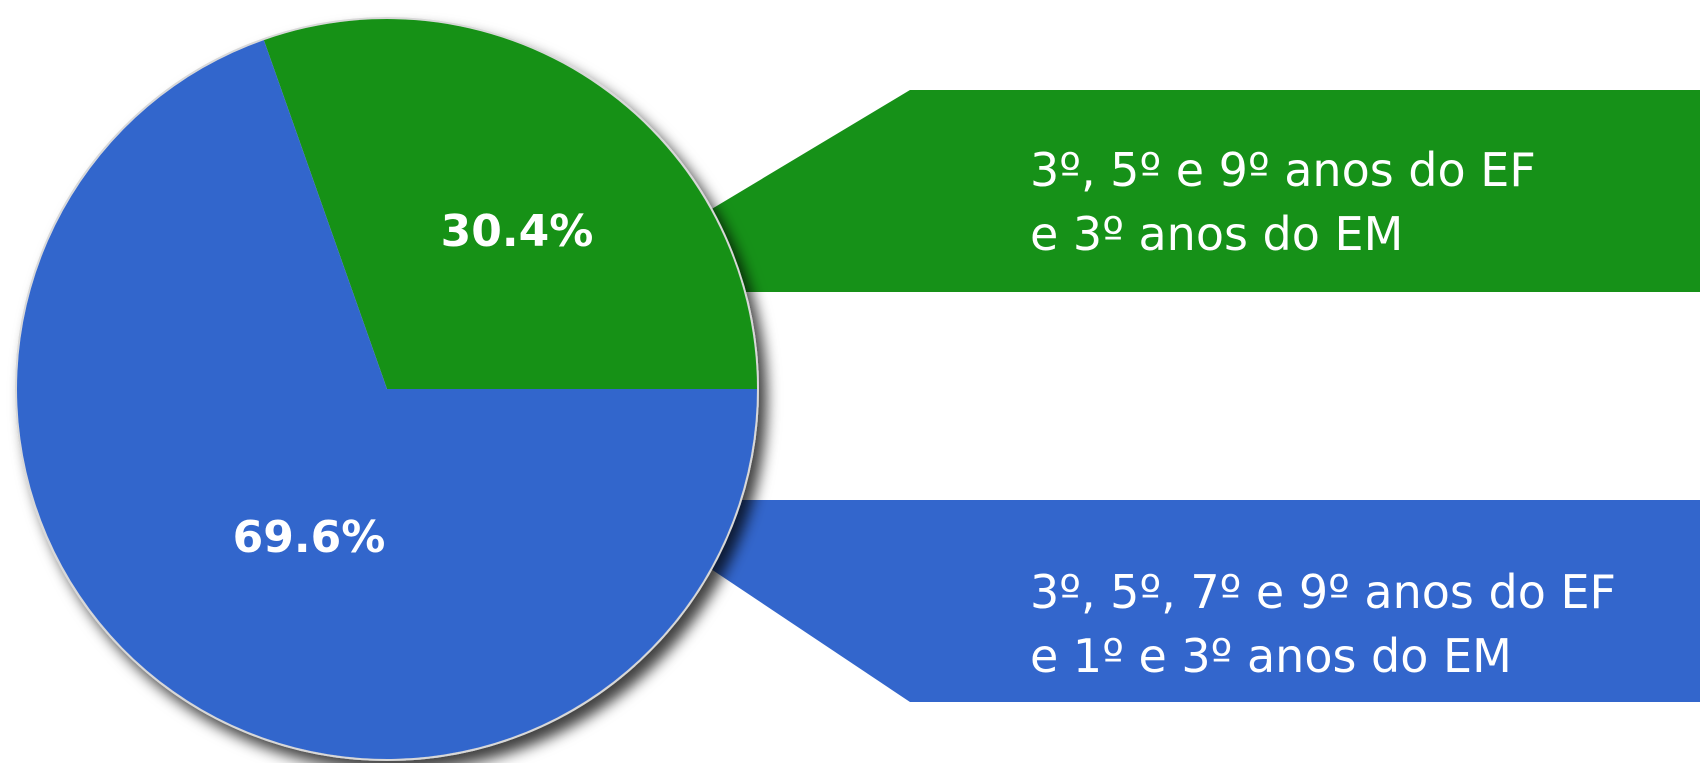 Image resolution: width=1700 pixels, height=763 pixels. What do you see at coordinates (1216, 234) in the screenshot?
I see `legend-label-green-line-2: e 3º anos do EM` at bounding box center [1216, 234].